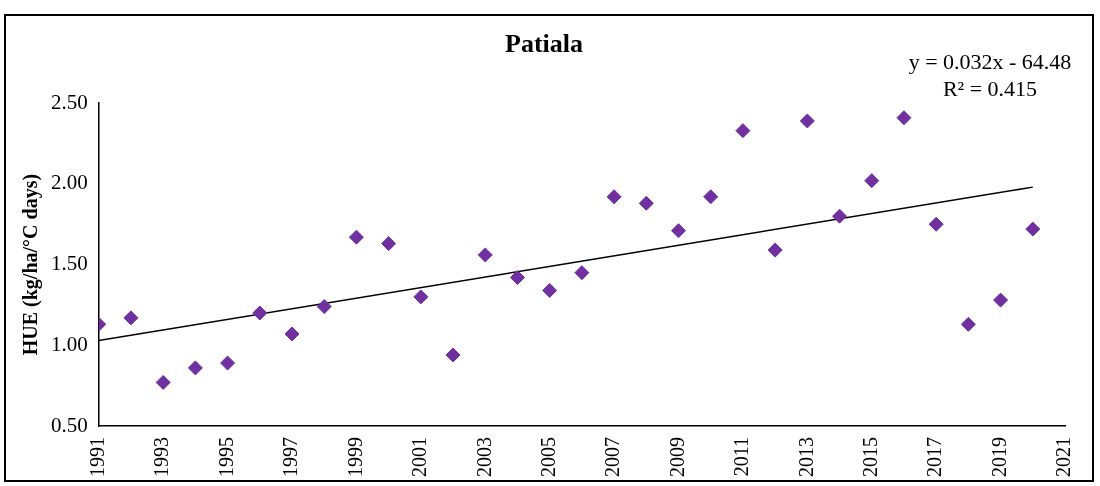 This screenshot has height=486, width=1100. What do you see at coordinates (225, 457) in the screenshot?
I see `x-tick-label: 1995` at bounding box center [225, 457].